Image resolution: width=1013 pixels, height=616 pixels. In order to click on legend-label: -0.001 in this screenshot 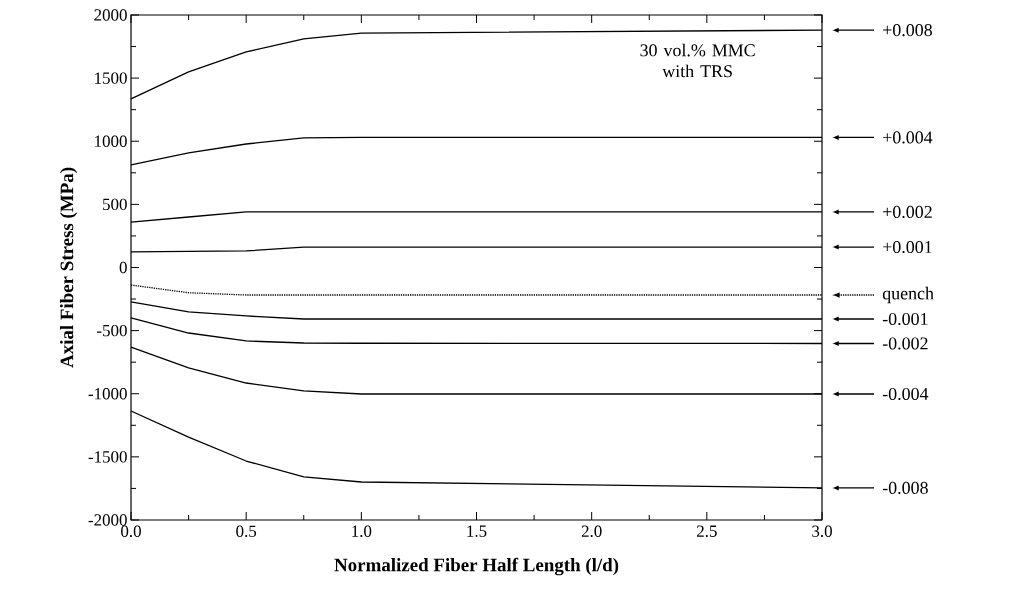, I will do `click(905, 319)`.